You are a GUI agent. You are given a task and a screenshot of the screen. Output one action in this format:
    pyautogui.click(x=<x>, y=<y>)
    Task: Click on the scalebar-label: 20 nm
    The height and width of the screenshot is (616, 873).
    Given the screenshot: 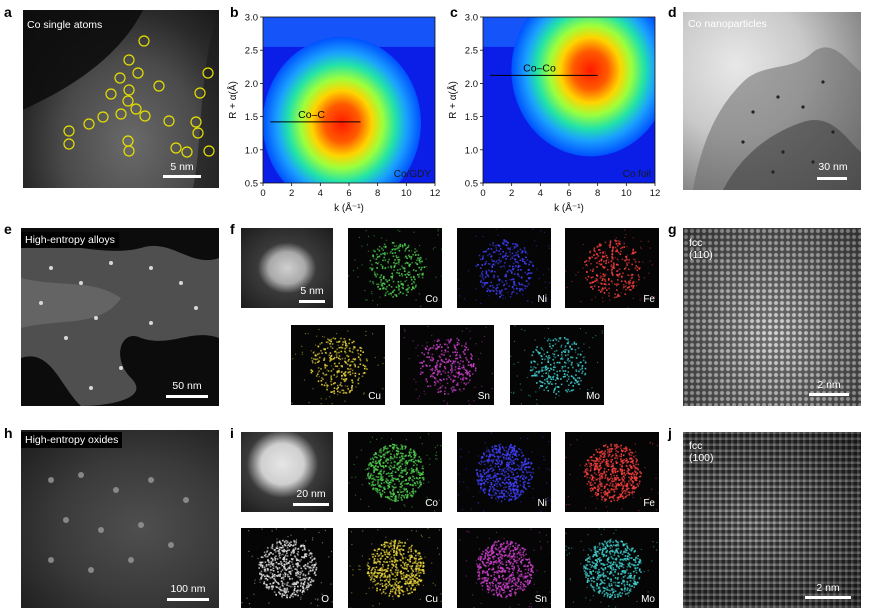 What is the action you would take?
    pyautogui.click(x=311, y=494)
    